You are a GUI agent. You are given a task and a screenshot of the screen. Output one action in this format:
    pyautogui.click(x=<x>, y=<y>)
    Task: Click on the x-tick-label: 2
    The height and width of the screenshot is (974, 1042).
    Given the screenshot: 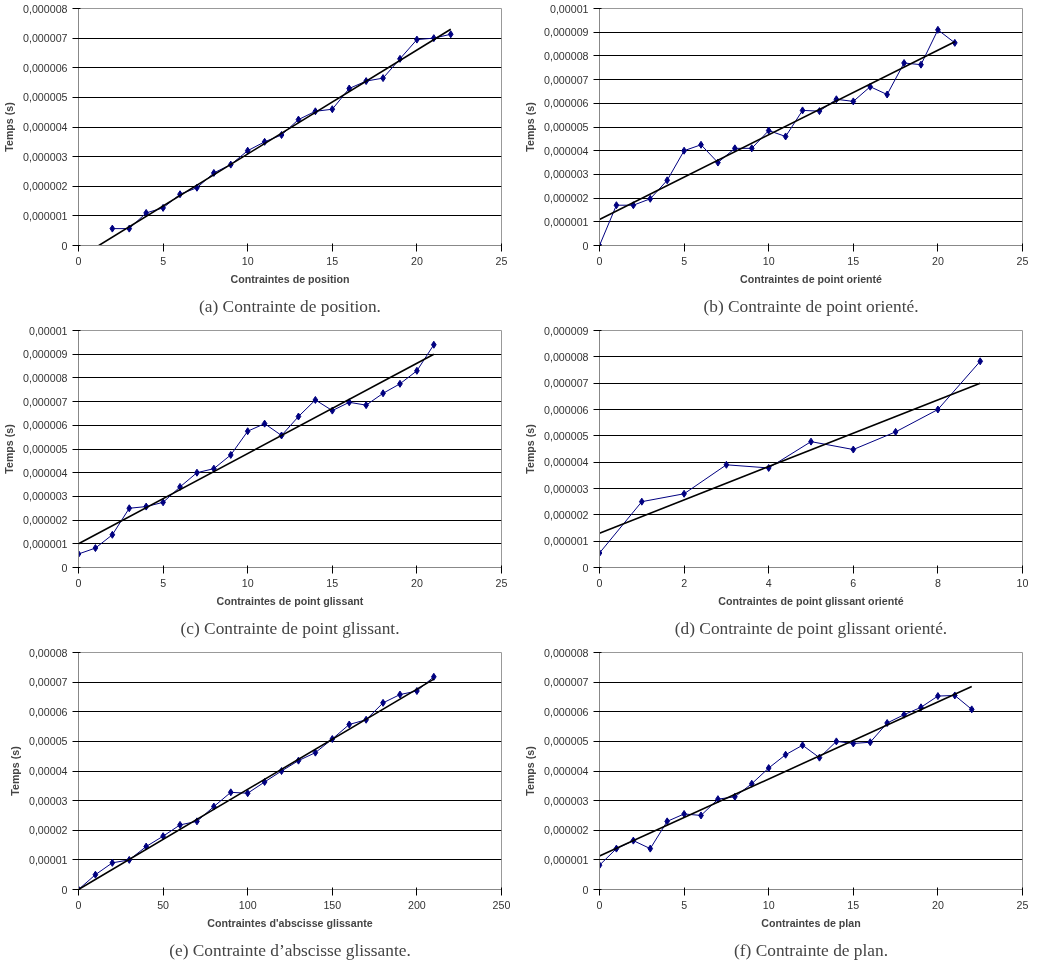 What is the action you would take?
    pyautogui.click(x=684, y=582)
    